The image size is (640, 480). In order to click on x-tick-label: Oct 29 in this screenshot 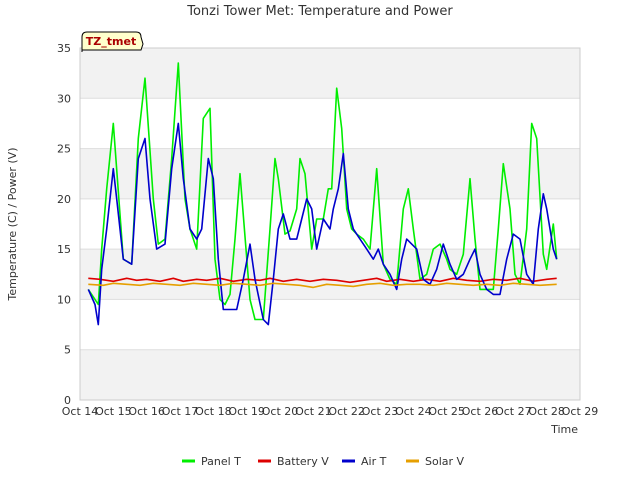, I will do `click(580, 411)`.